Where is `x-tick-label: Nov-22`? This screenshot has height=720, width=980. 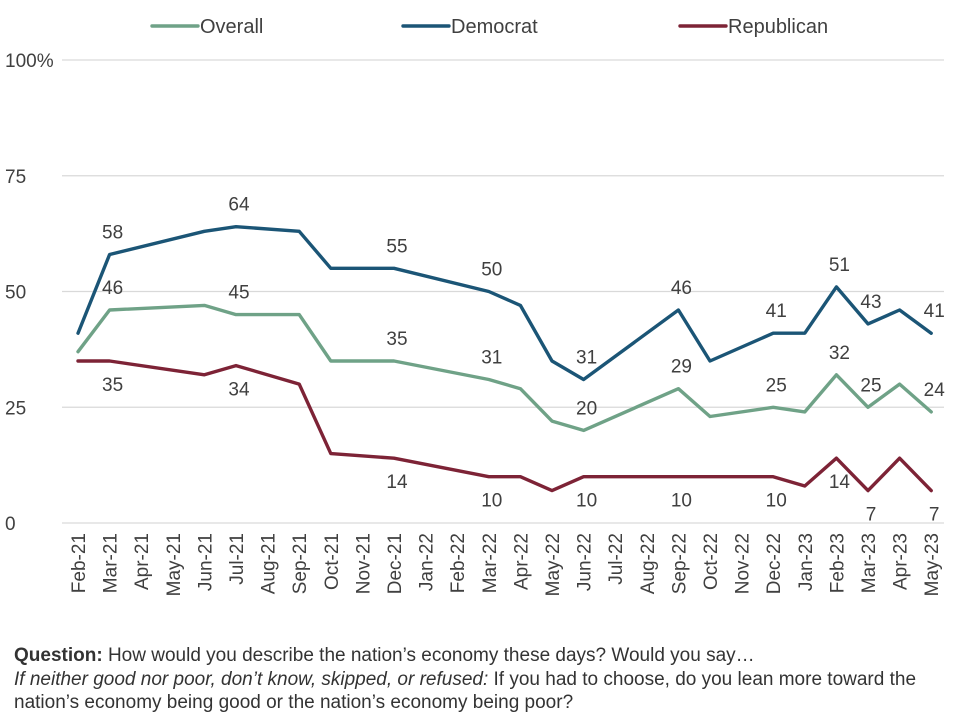 x-tick-label: Nov-22 is located at coordinates (743, 563).